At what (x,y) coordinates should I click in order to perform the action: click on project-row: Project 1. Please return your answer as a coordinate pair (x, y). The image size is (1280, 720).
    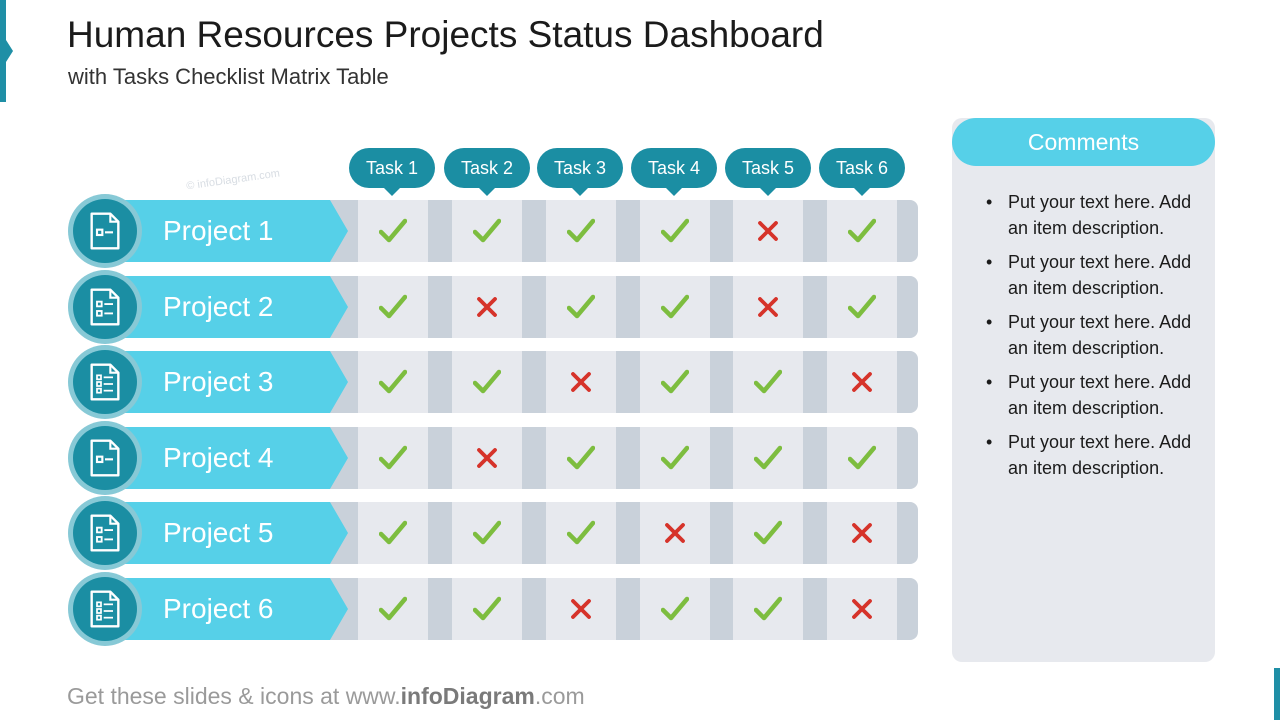
    Looking at the image, I should click on (494, 231).